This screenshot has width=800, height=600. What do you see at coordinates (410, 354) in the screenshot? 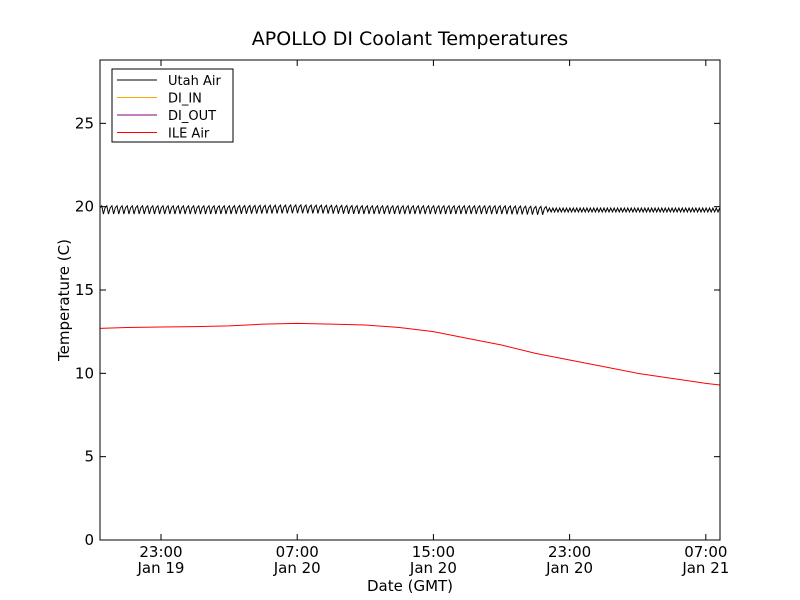
I see `series-line-ile-air` at bounding box center [410, 354].